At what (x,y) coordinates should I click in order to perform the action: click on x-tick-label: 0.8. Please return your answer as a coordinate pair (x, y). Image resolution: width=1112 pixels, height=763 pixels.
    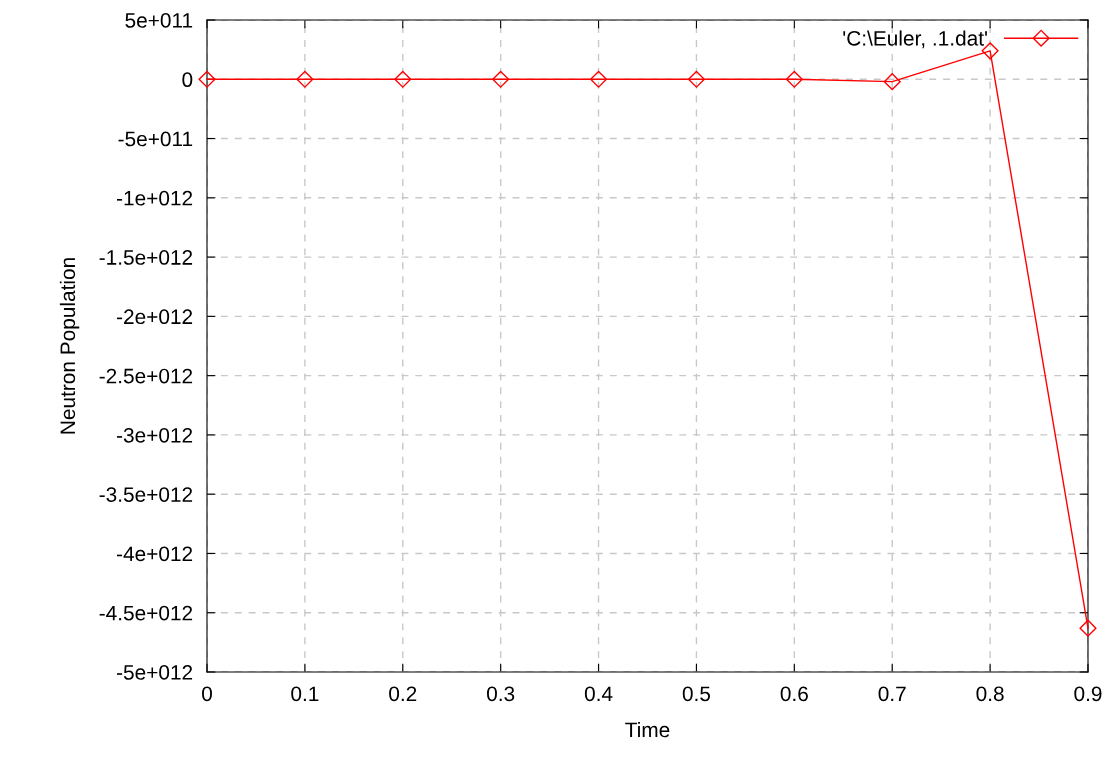
    Looking at the image, I should click on (990, 694).